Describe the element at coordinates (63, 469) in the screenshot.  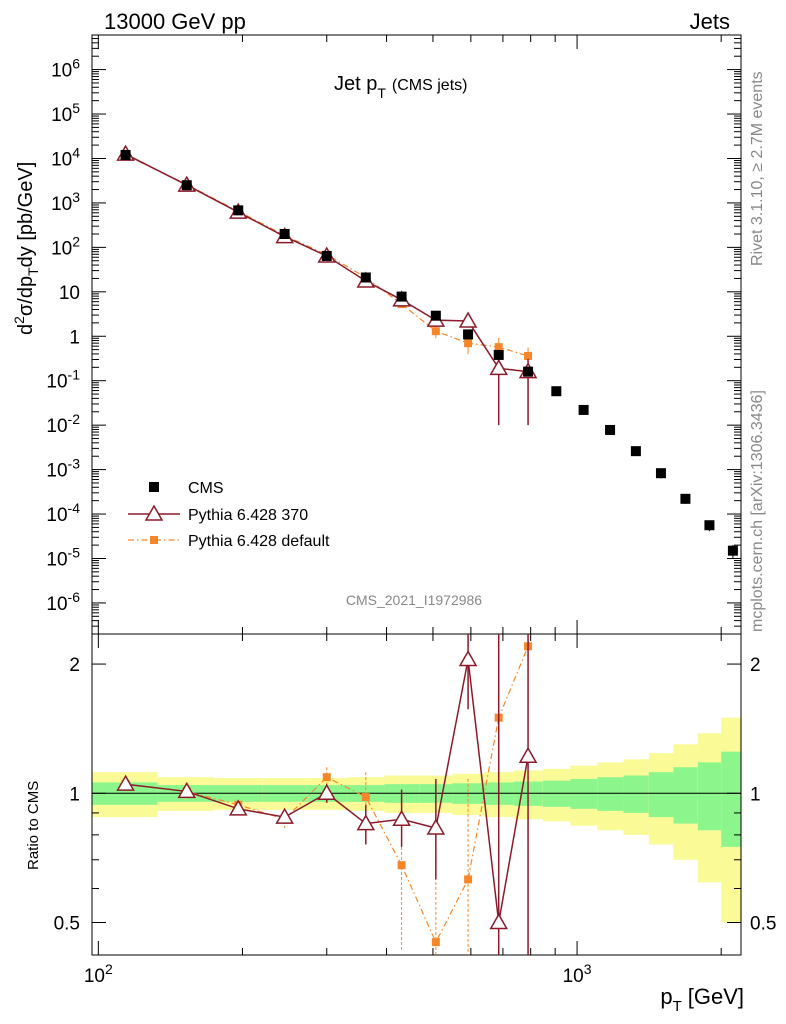
I see `main-y-tick-label: 10⁻³` at that location.